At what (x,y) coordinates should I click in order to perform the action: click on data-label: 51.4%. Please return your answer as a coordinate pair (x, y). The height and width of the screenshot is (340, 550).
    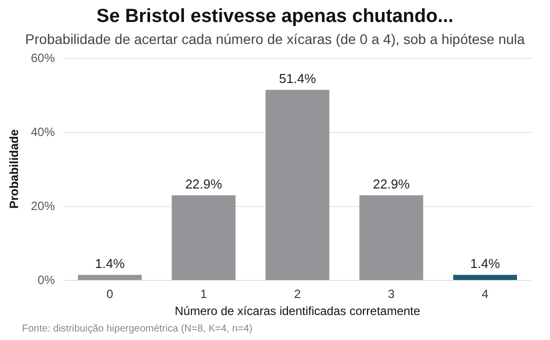
    Looking at the image, I should click on (297, 78).